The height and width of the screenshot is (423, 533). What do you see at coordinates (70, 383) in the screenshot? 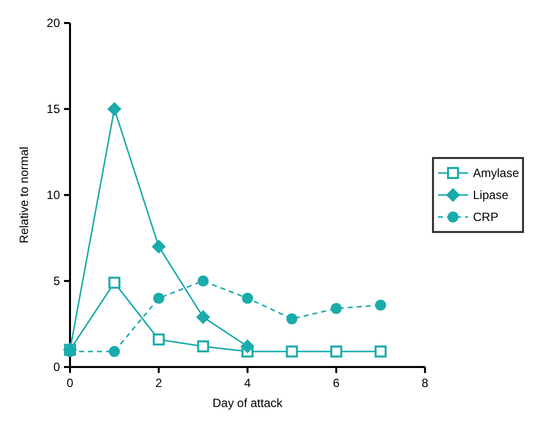
I see `x-tick-label: 0` at bounding box center [70, 383].